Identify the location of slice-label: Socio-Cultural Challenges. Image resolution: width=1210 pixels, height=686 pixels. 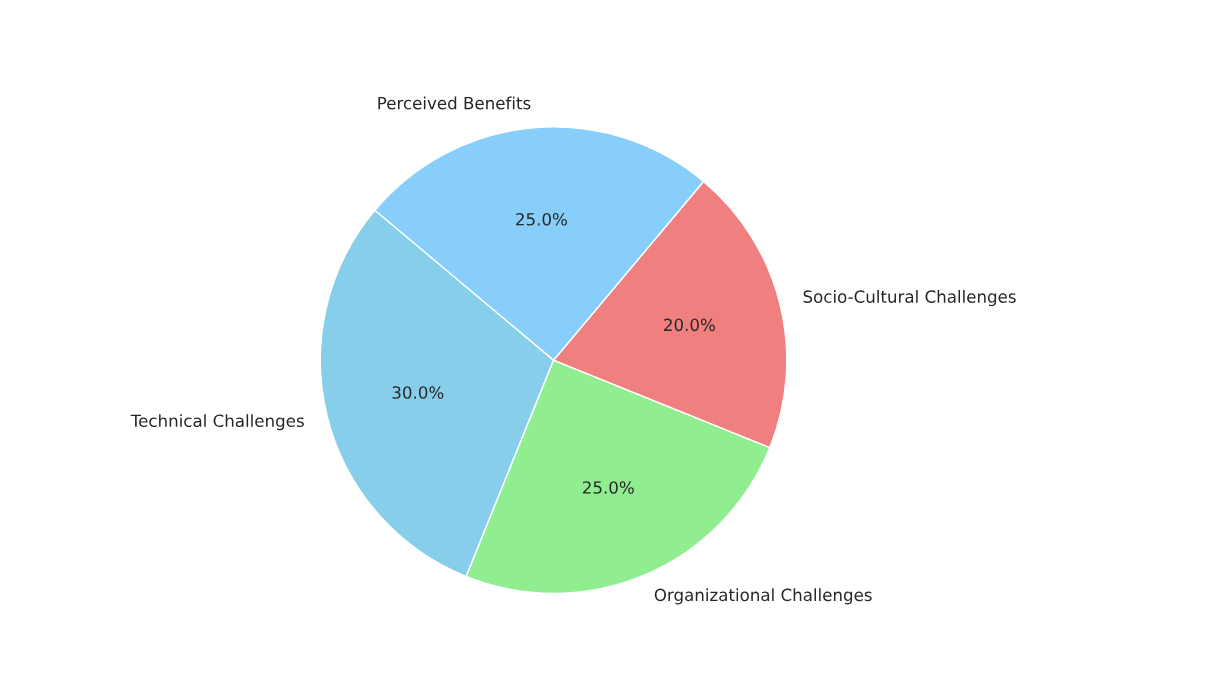
(909, 298).